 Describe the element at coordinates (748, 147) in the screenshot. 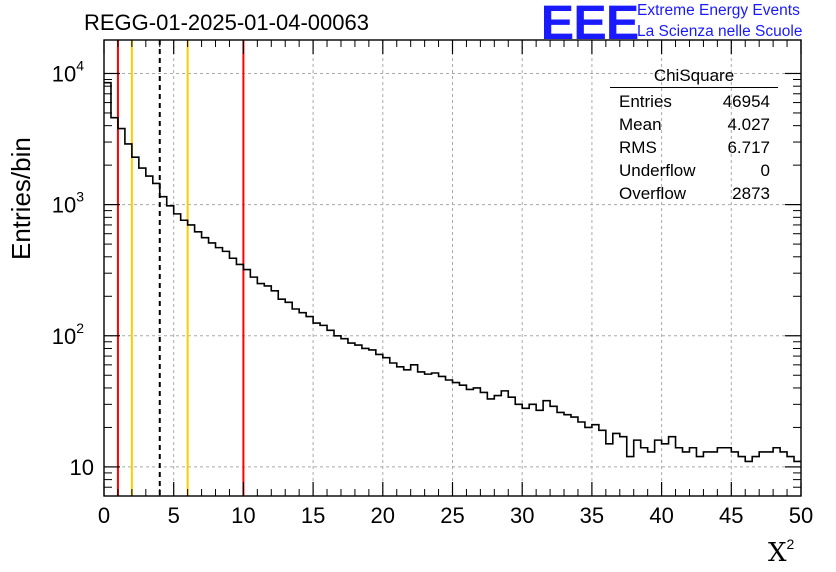

I see `stats-value: 6.717` at that location.